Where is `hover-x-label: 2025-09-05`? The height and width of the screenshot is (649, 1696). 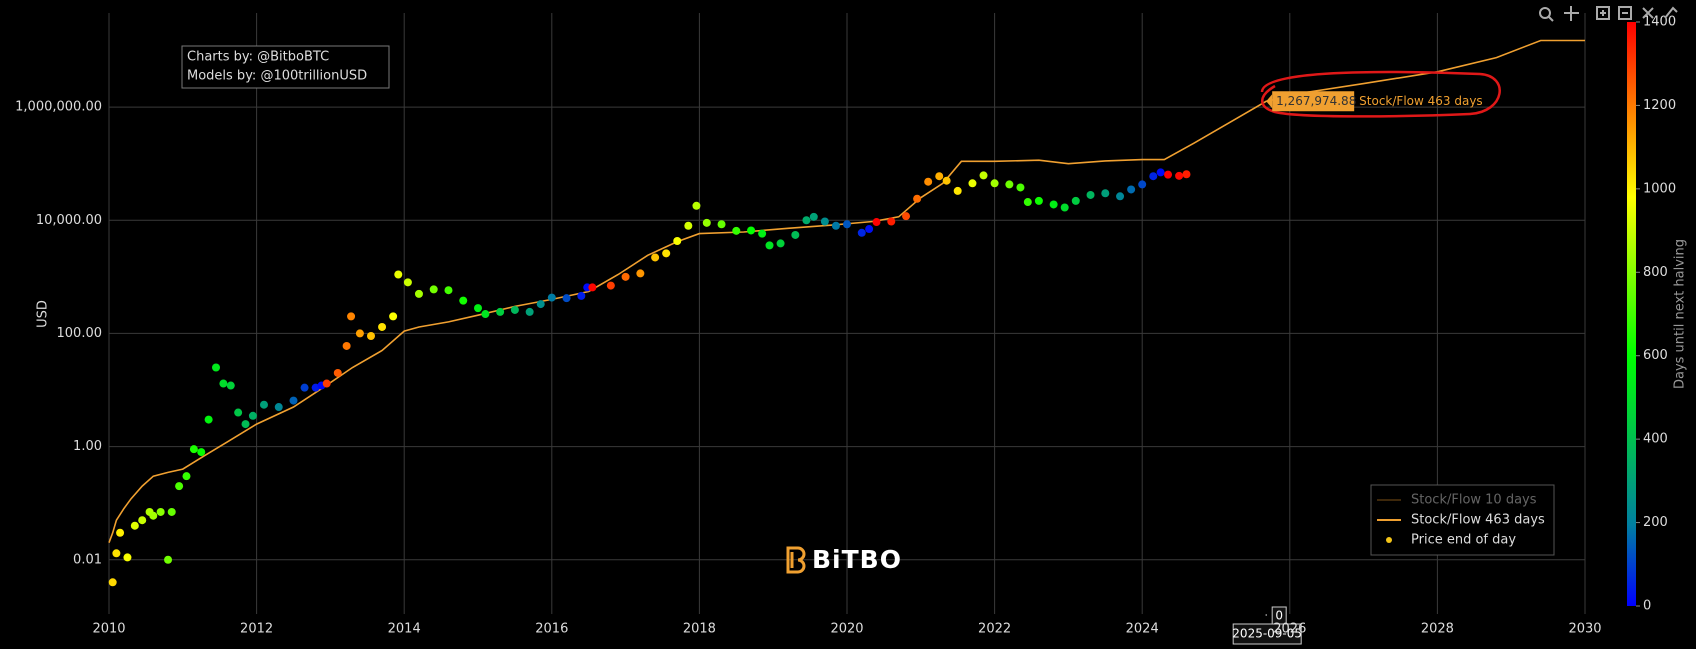 hover-x-label: 2025-09-05 is located at coordinates (1267, 634).